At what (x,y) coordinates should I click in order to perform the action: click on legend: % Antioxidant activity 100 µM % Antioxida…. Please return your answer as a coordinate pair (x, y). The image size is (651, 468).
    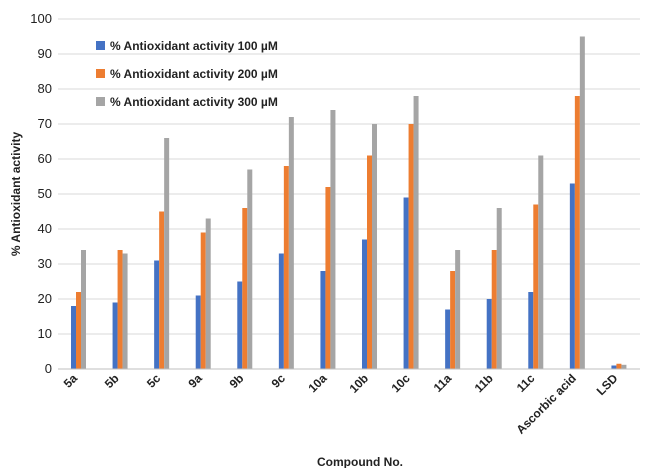
    Looking at the image, I should click on (187, 74).